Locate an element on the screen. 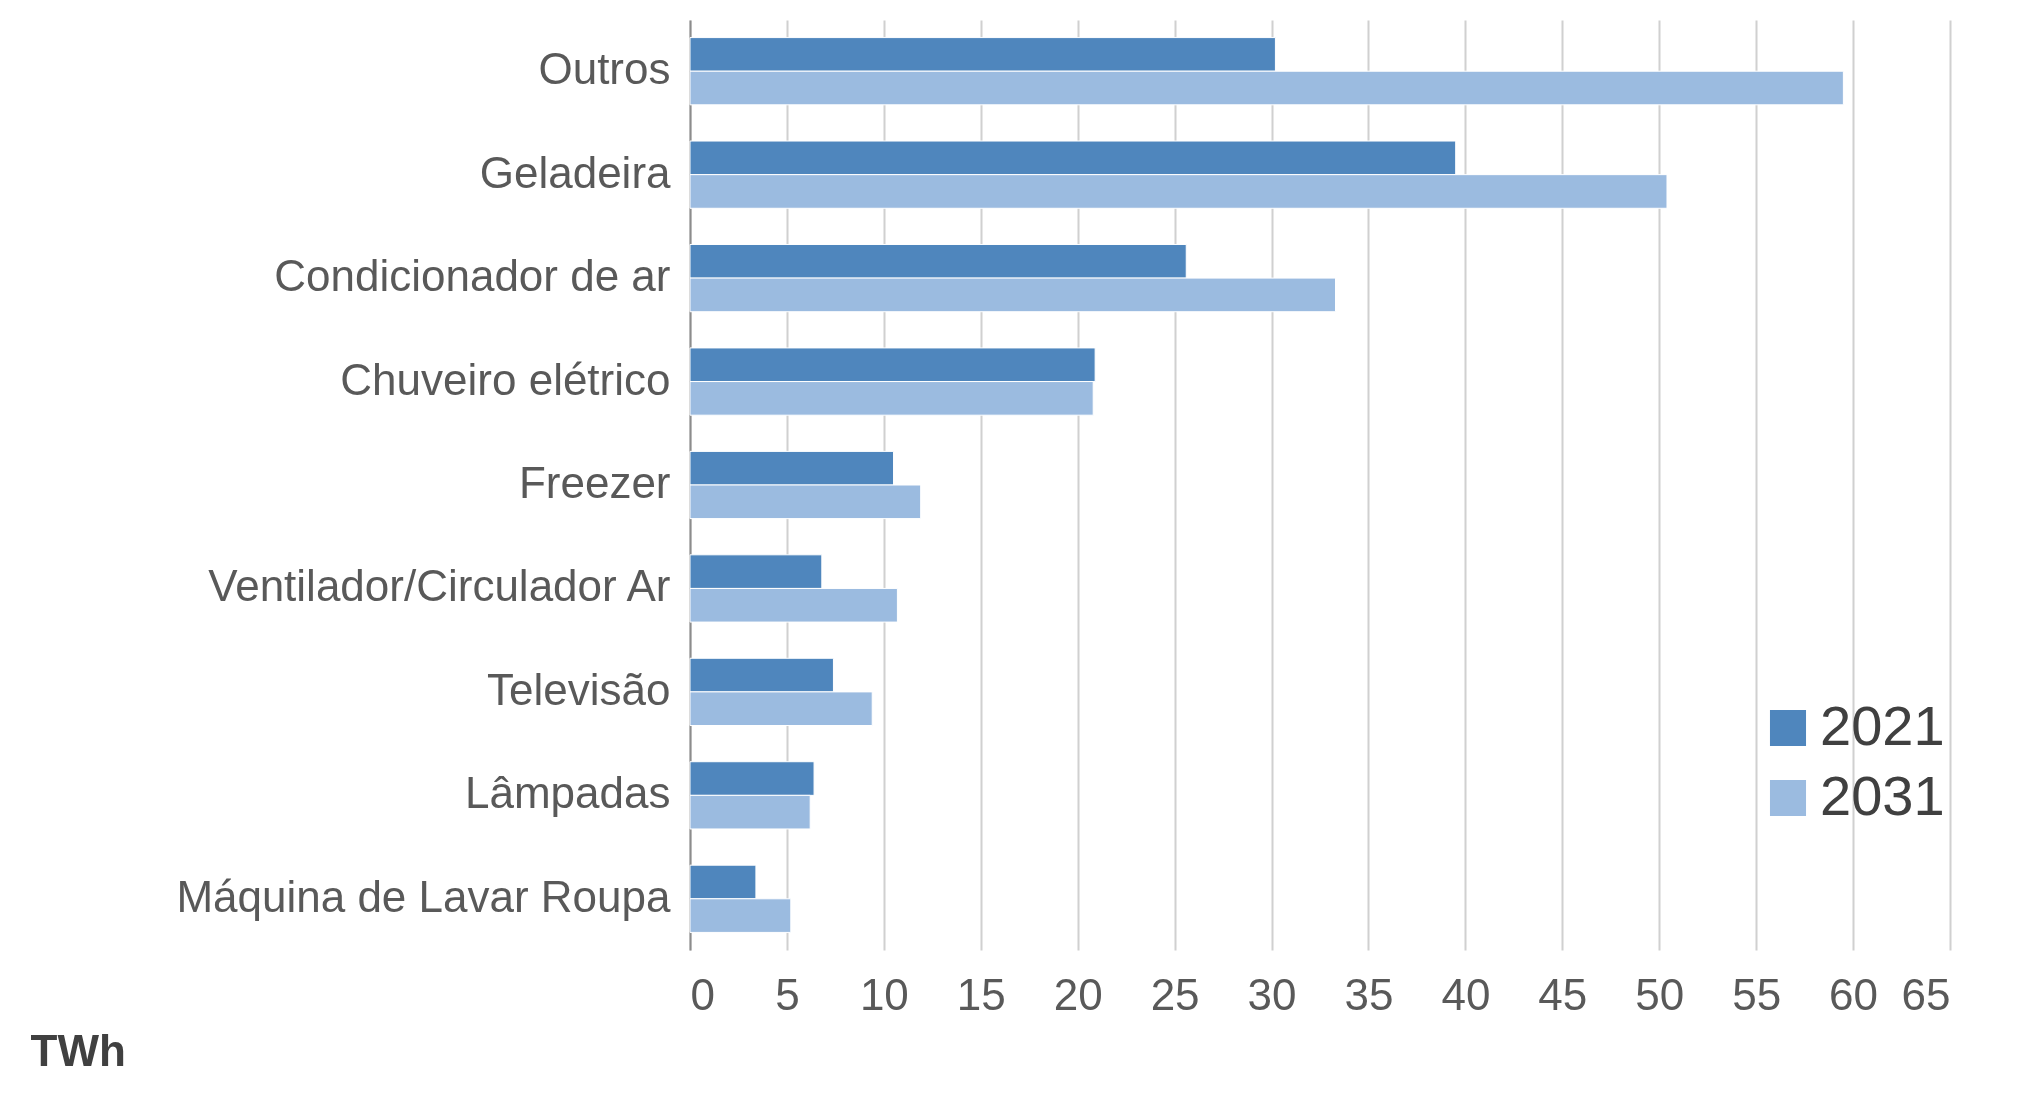 The height and width of the screenshot is (1118, 2021). y-tick-label: Outros is located at coordinates (604, 69).